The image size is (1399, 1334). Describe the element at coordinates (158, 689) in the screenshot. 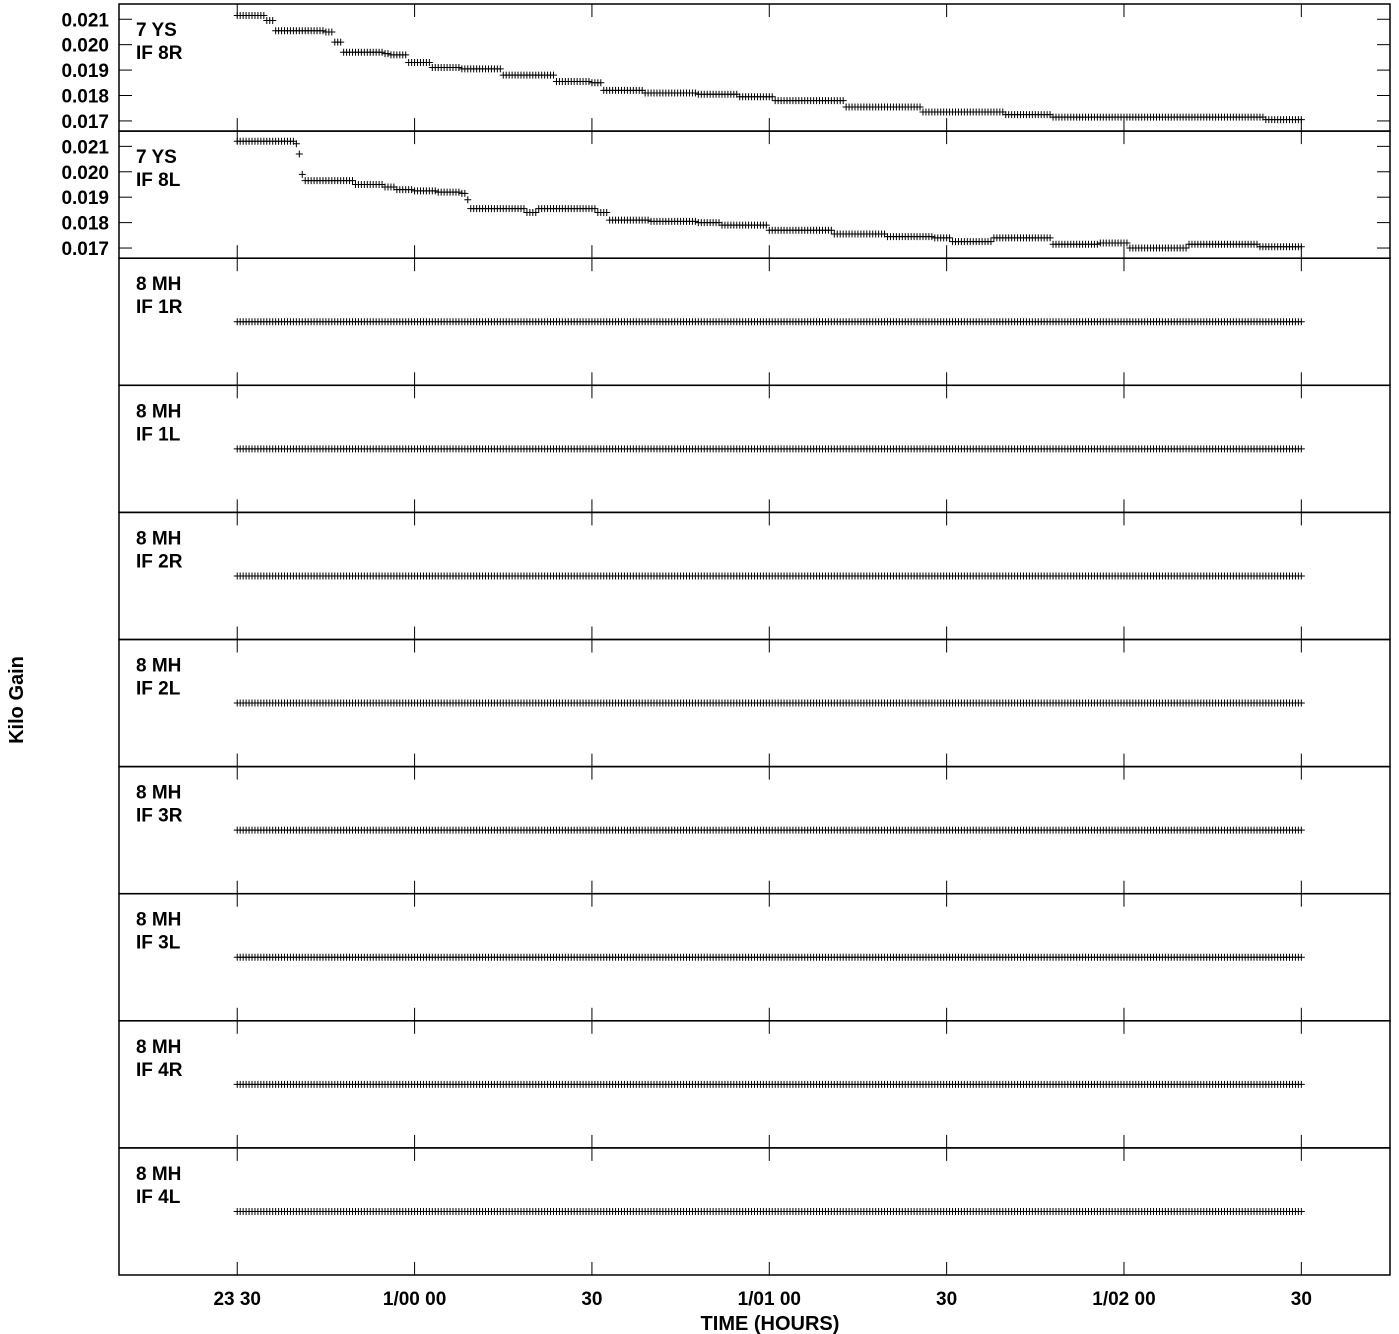

I see `panel-label-if: IF 2L` at that location.